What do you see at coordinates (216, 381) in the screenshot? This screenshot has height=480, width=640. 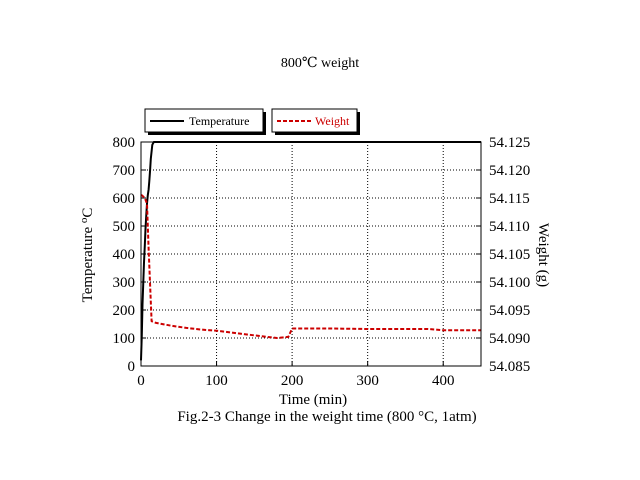 I see `x-tick-label: 100` at bounding box center [216, 381].